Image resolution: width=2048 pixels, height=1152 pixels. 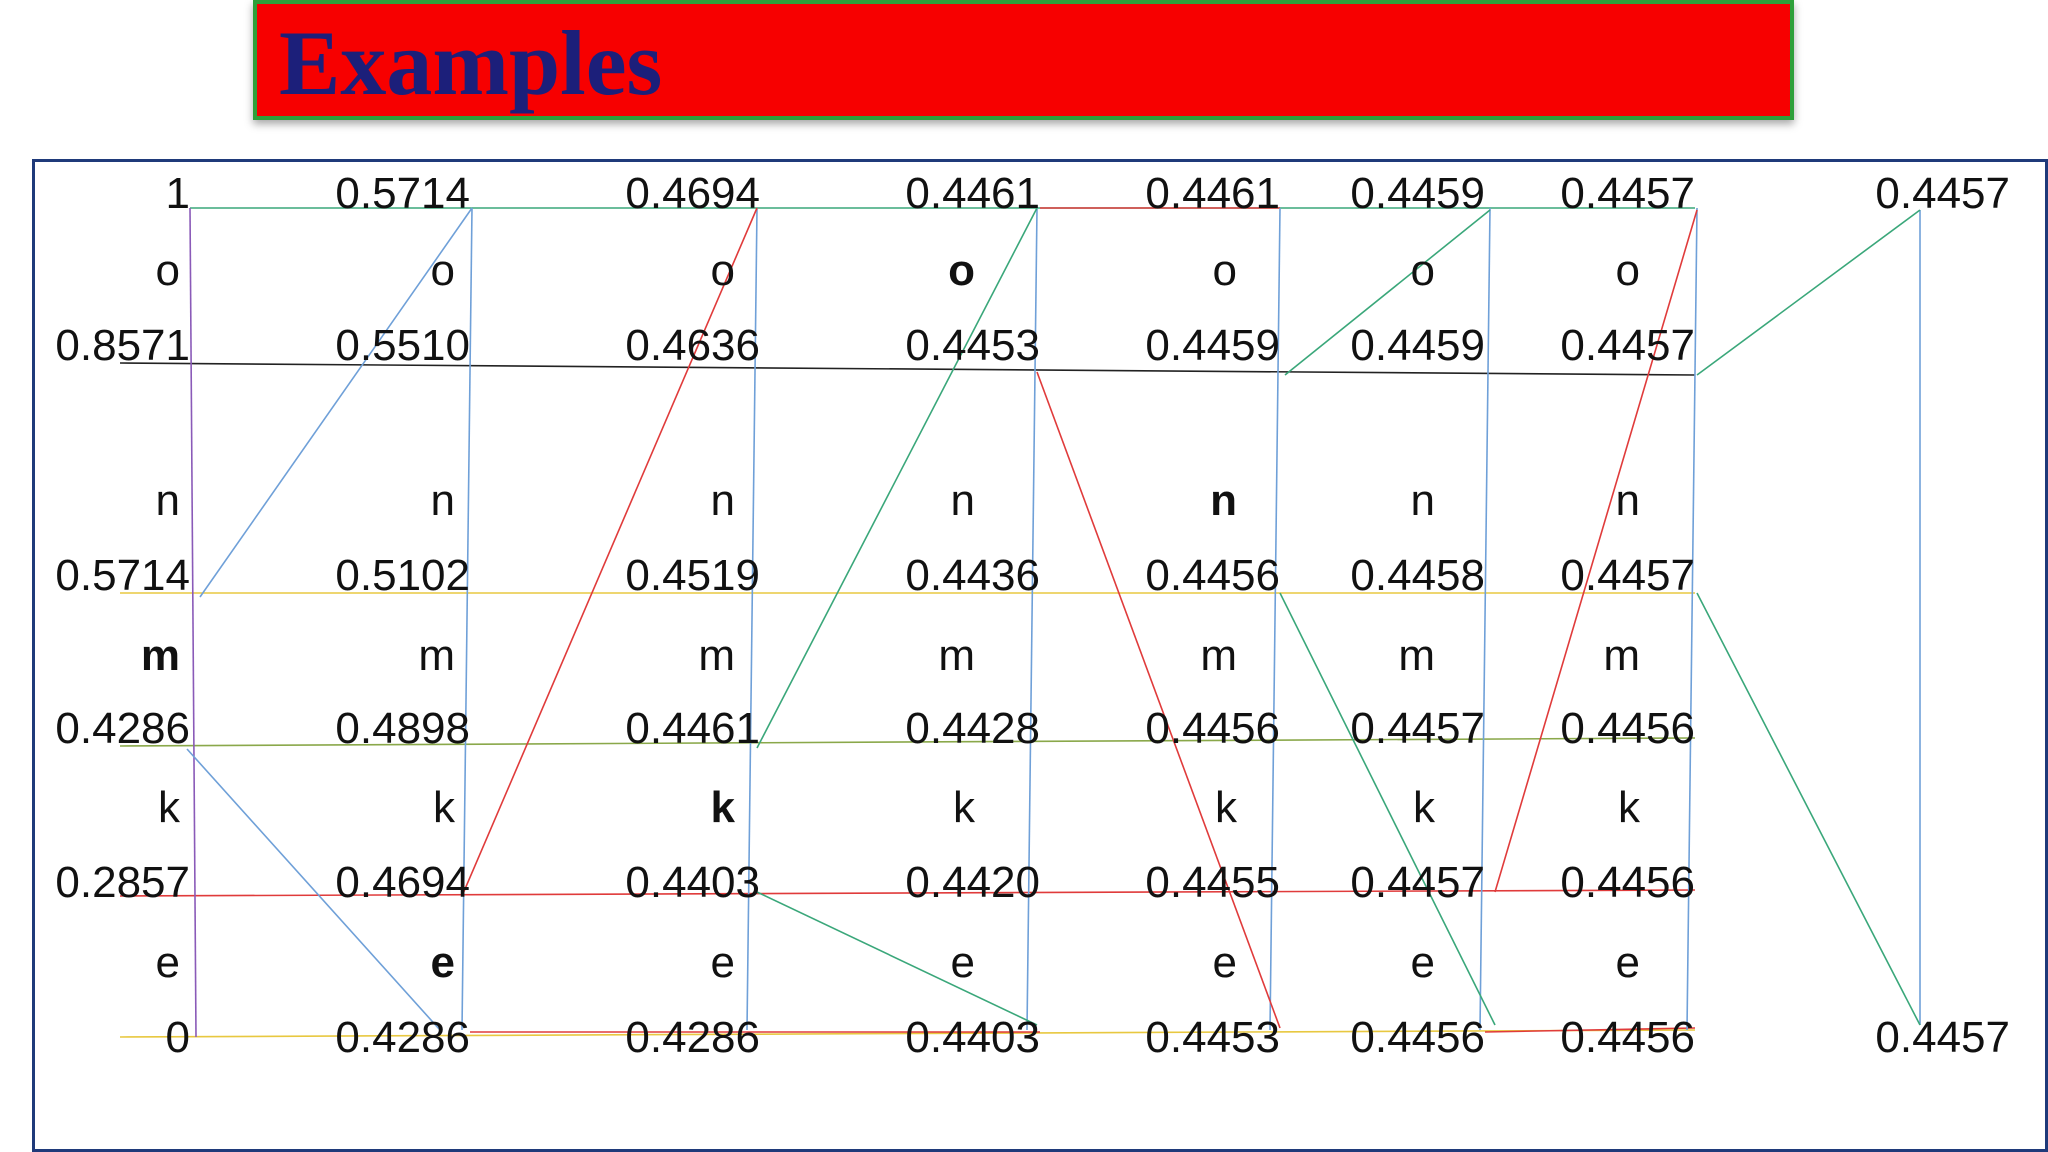 I want to click on interval-value: 0.4436, so click(x=972, y=575).